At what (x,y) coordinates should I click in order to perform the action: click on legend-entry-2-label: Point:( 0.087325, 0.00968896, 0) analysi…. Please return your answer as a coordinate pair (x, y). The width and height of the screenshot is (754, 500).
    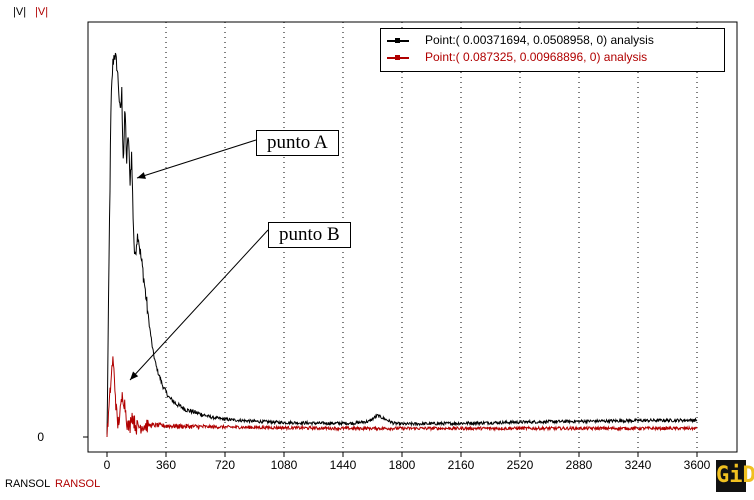
    Looking at the image, I should click on (536, 57).